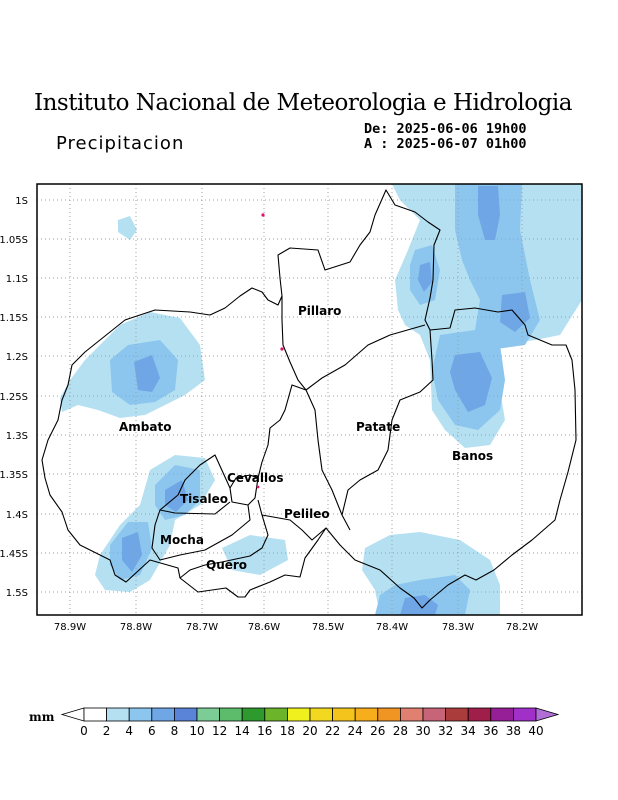  What do you see at coordinates (422, 595) in the screenshot?
I see `precip-area-se-4mm` at bounding box center [422, 595].